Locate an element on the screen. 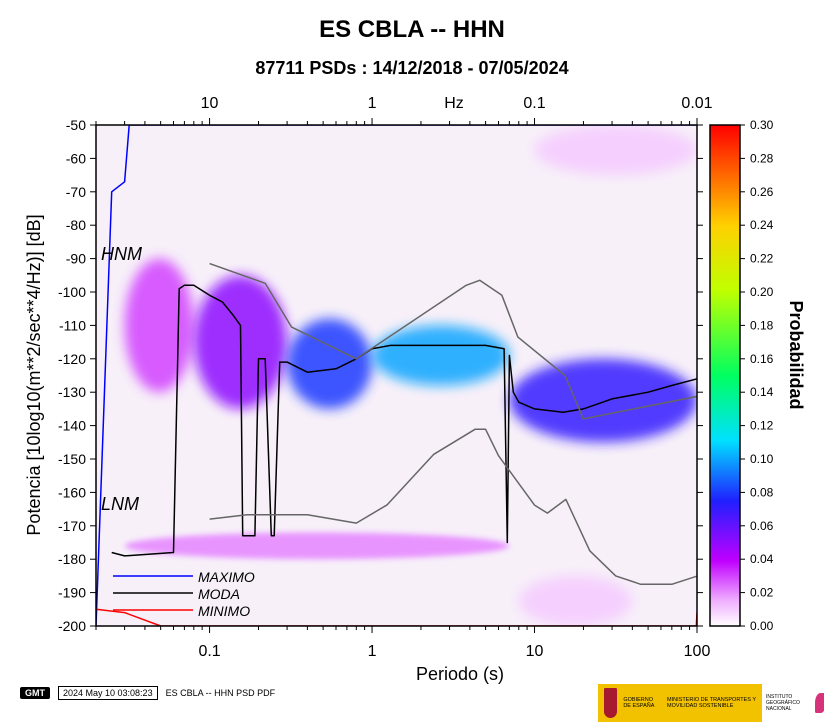  x-tick-label-1: 1 is located at coordinates (372, 651).